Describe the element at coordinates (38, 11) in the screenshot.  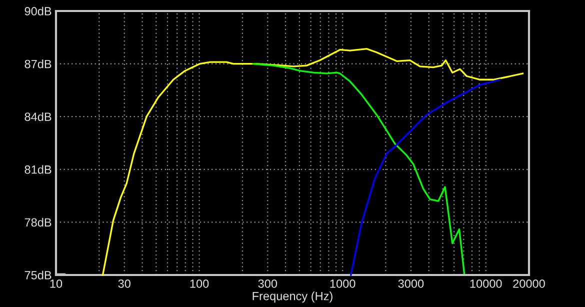
I see `y-tick-label: 90dB` at that location.